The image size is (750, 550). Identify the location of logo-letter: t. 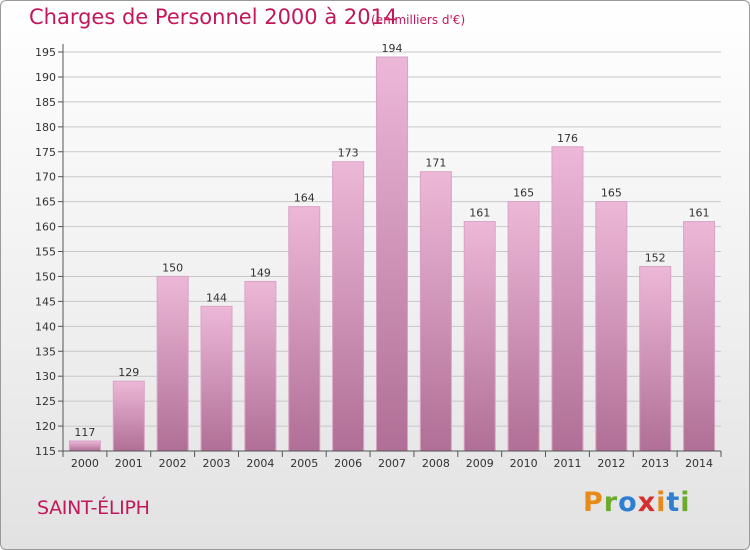
(673, 502).